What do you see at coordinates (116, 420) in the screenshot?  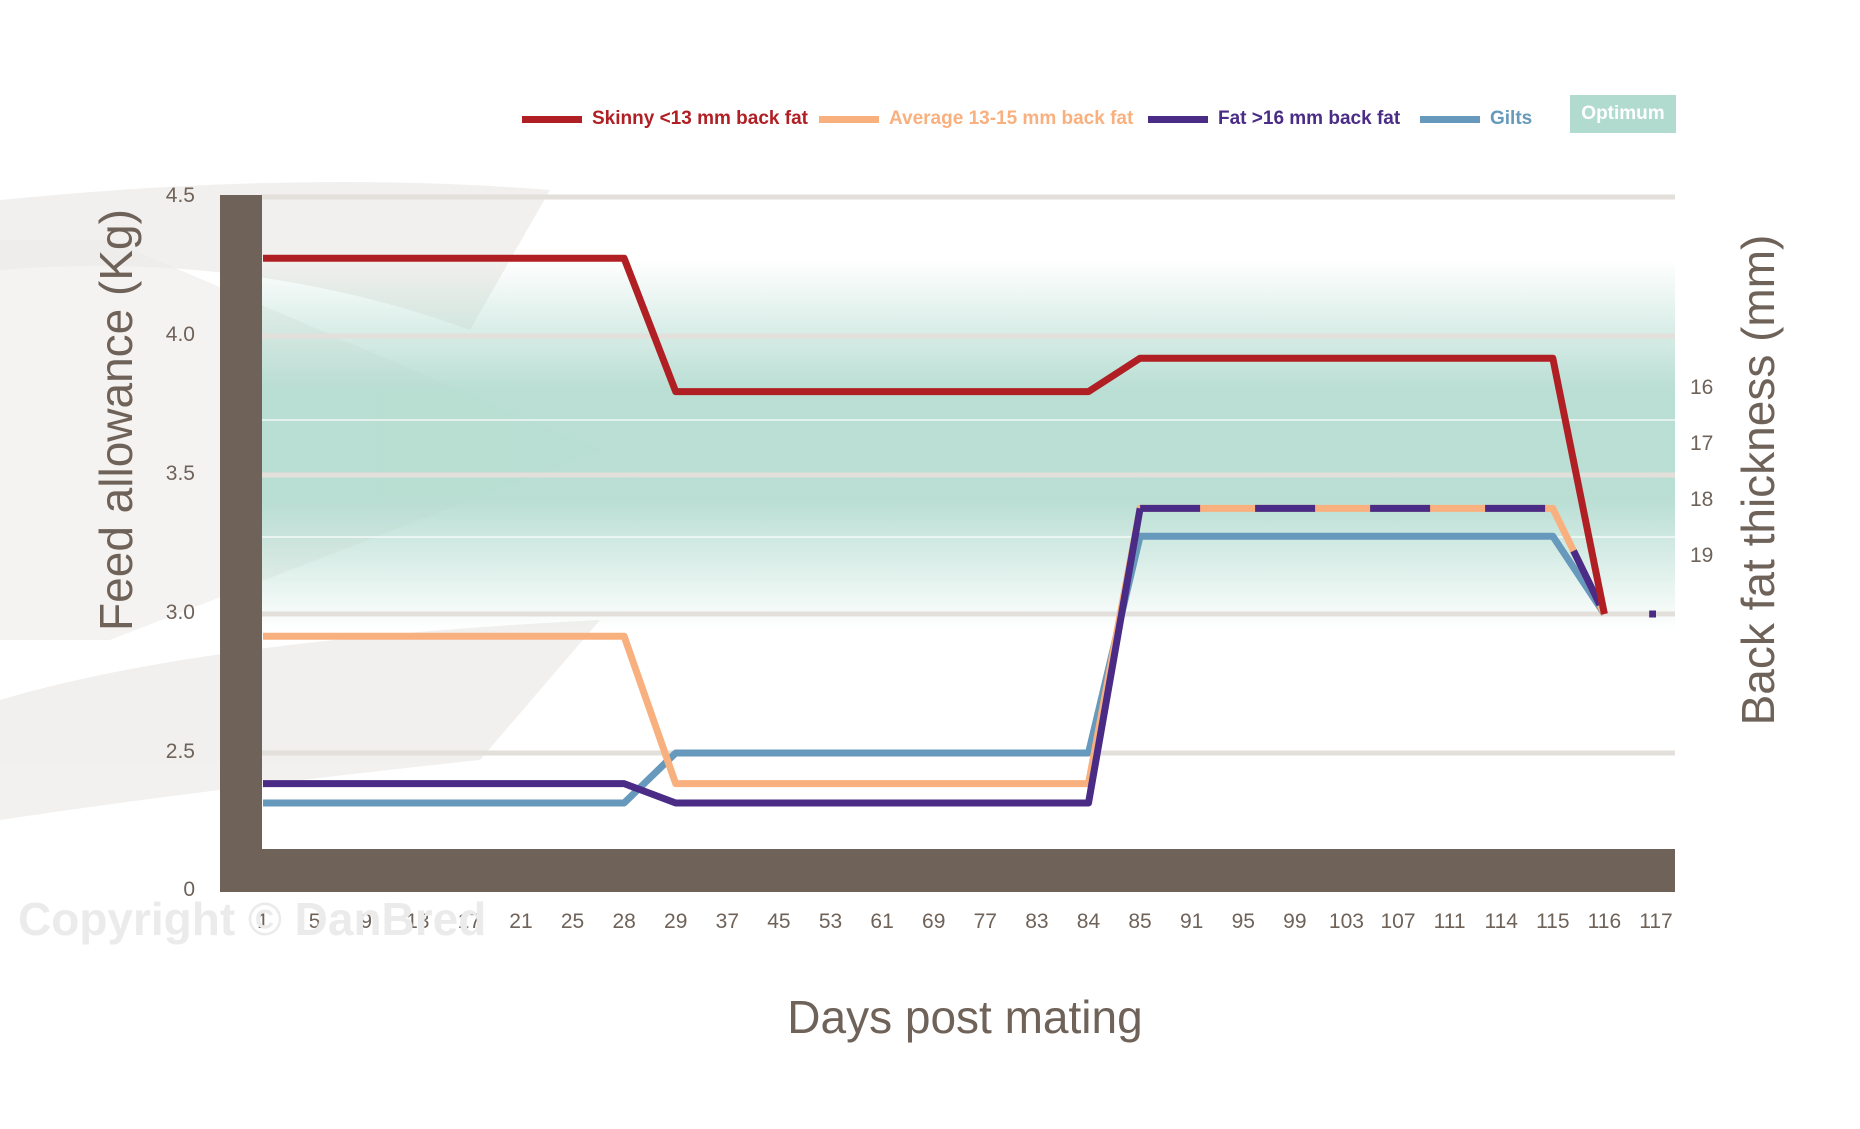 I see `y-axis-label: Feed allowance (Kg)` at bounding box center [116, 420].